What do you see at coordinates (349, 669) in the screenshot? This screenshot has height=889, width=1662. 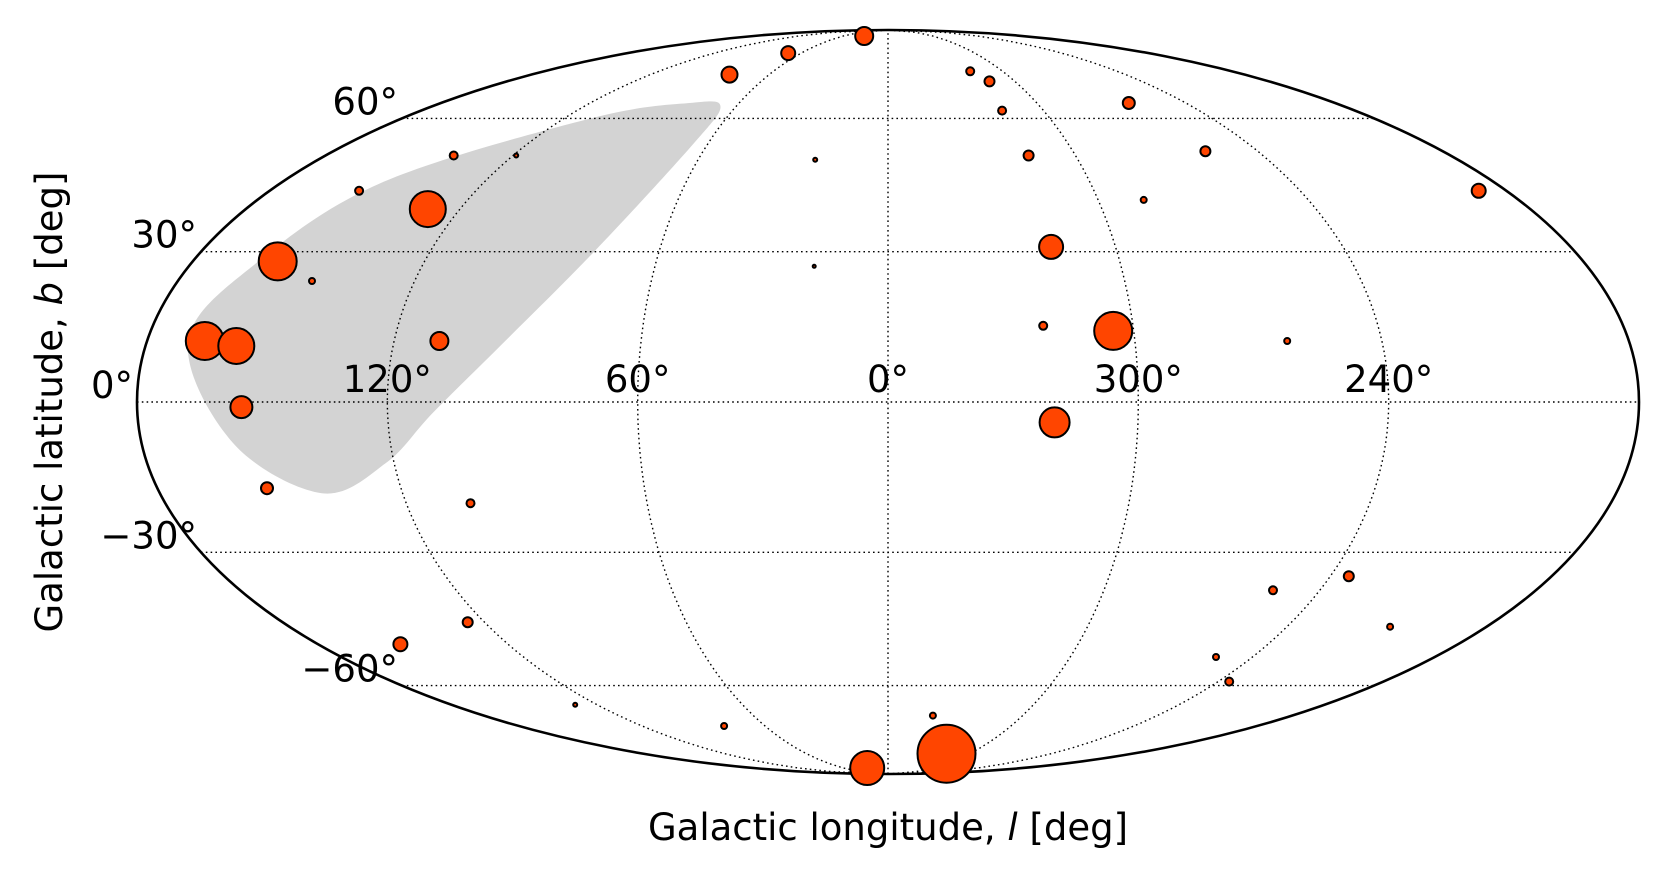 I see `latitude-tick-label: −60°` at bounding box center [349, 669].